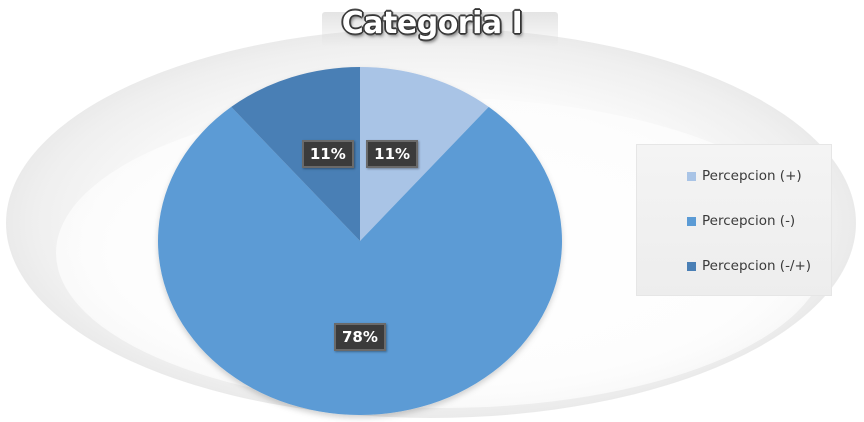 The image size is (864, 422). What do you see at coordinates (757, 266) in the screenshot?
I see `legend-label: Percepcion (-/+)` at bounding box center [757, 266].